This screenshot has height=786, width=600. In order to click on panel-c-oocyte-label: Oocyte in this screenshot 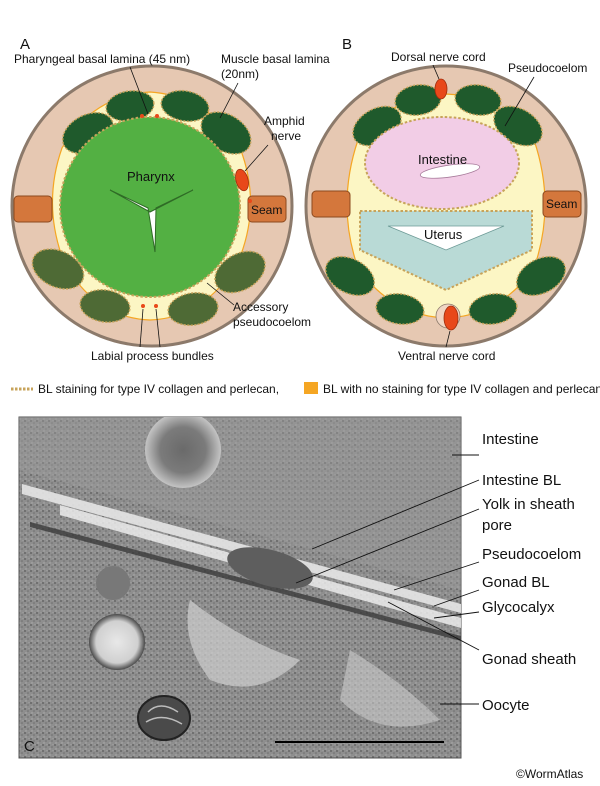, I will do `click(506, 705)`.